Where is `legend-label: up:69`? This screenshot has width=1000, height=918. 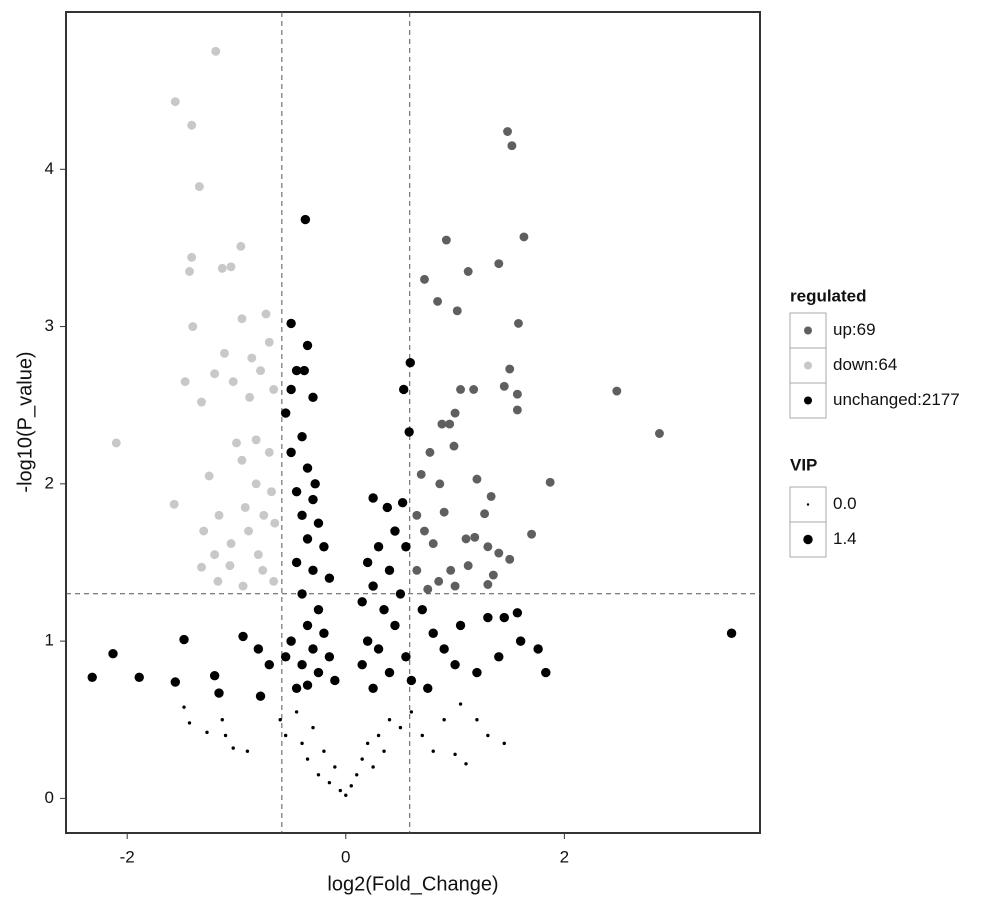
legend-label: up:69 is located at coordinates (854, 329).